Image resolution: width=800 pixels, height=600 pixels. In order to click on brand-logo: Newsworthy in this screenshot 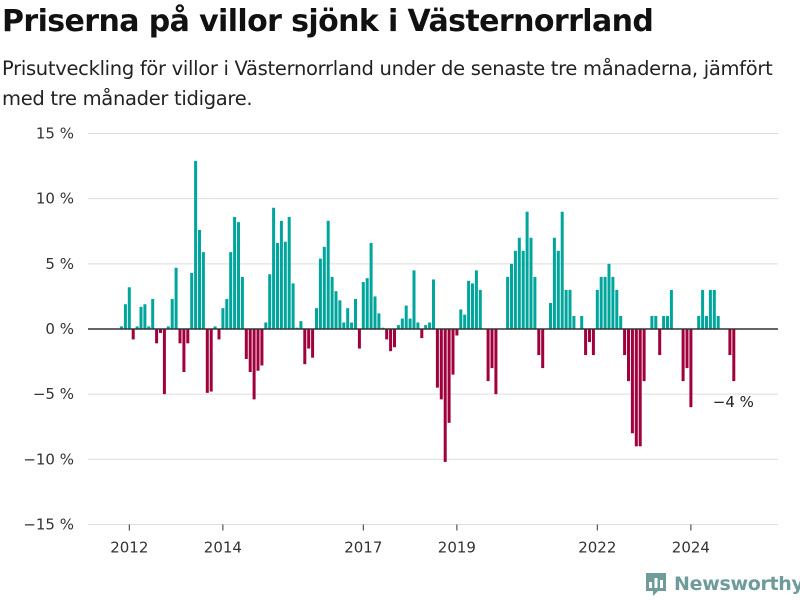, I will do `click(722, 584)`.